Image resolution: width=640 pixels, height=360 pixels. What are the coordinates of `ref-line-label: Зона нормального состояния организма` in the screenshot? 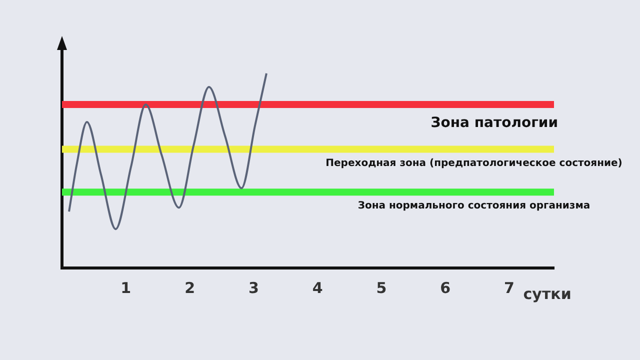 It's located at (474, 206).